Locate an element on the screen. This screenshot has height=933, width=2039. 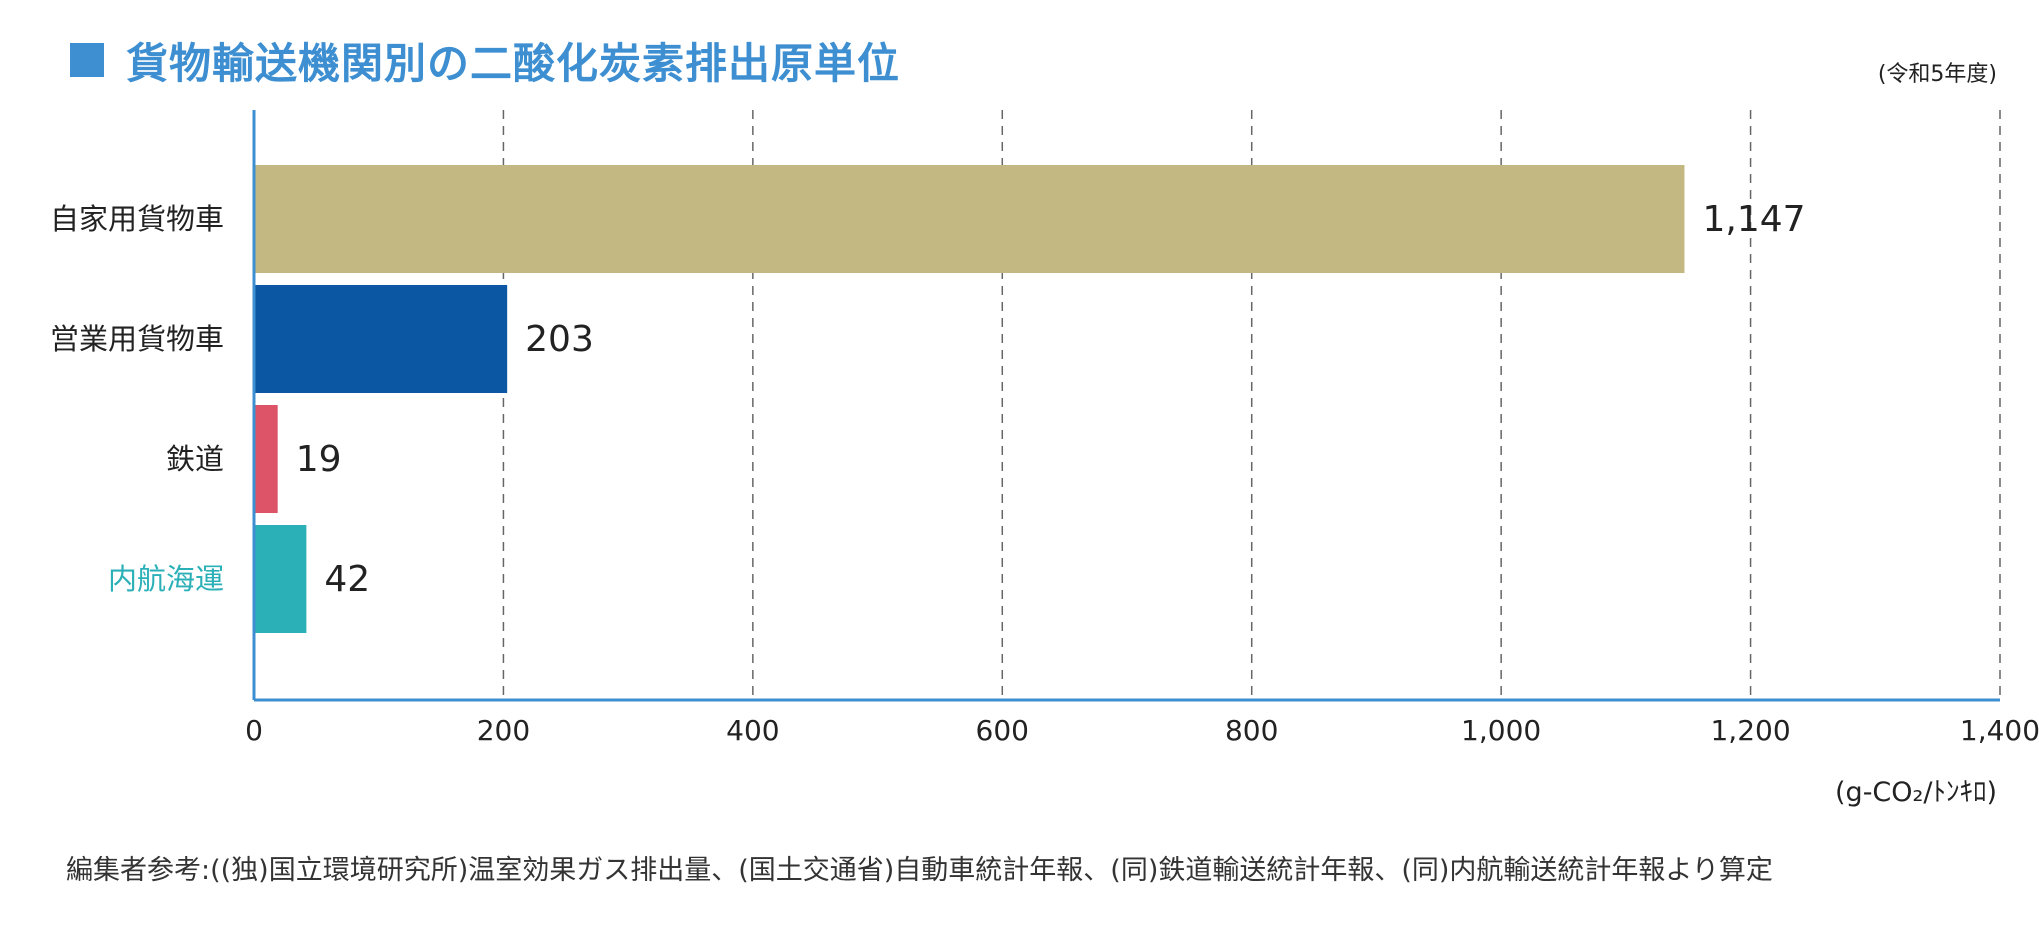
x-tick-label: 0 is located at coordinates (254, 730).